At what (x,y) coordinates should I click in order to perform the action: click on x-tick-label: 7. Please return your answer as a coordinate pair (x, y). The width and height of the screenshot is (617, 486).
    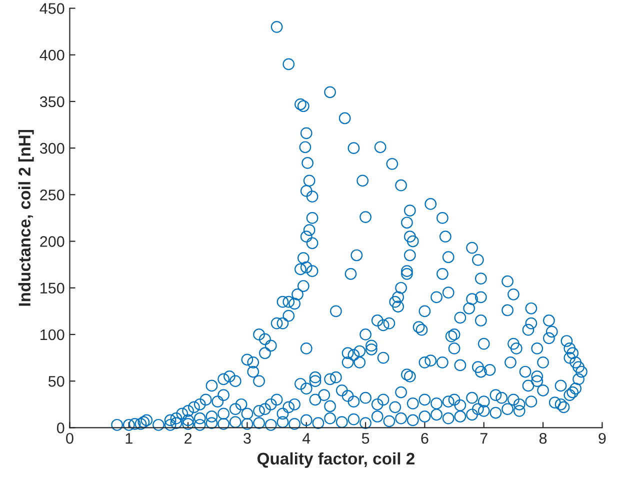
    Looking at the image, I should click on (484, 438).